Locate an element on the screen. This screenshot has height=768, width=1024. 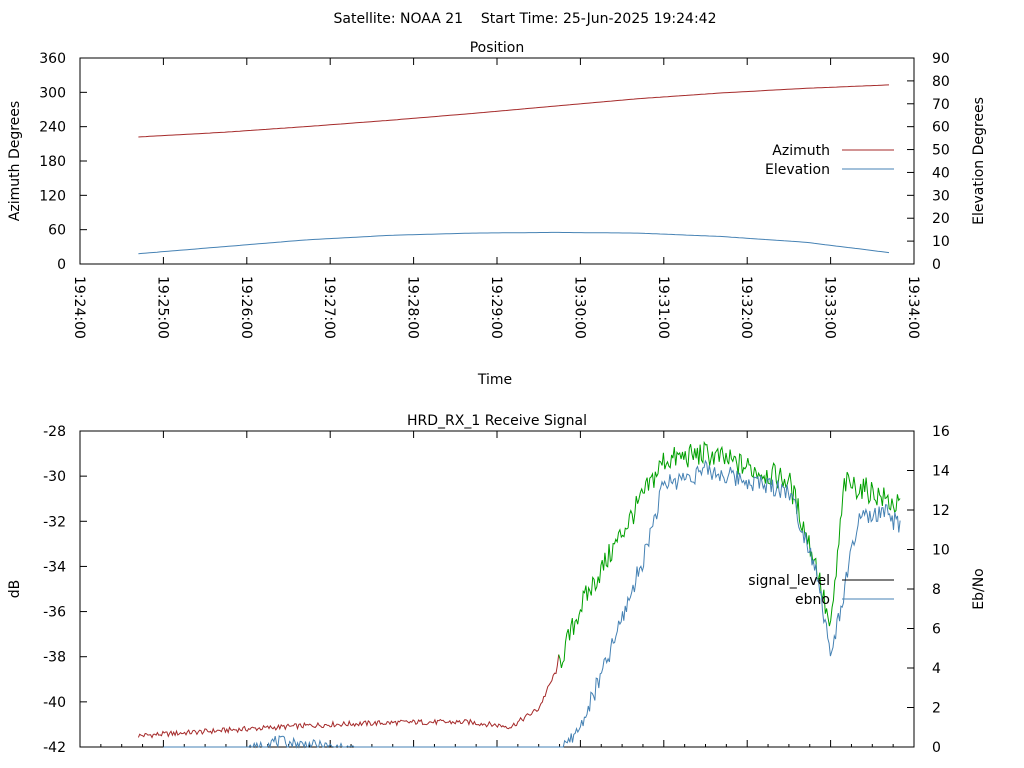
position-chart-title: Position is located at coordinates (497, 48).